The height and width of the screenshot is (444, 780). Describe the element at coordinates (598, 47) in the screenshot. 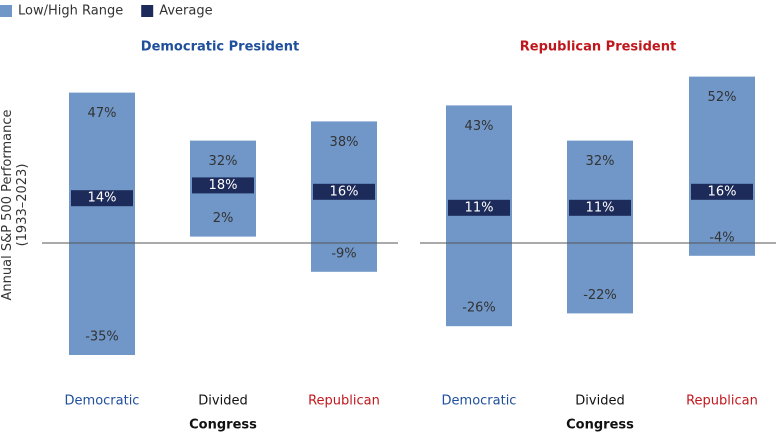

I see `panel-title: Republican President` at that location.